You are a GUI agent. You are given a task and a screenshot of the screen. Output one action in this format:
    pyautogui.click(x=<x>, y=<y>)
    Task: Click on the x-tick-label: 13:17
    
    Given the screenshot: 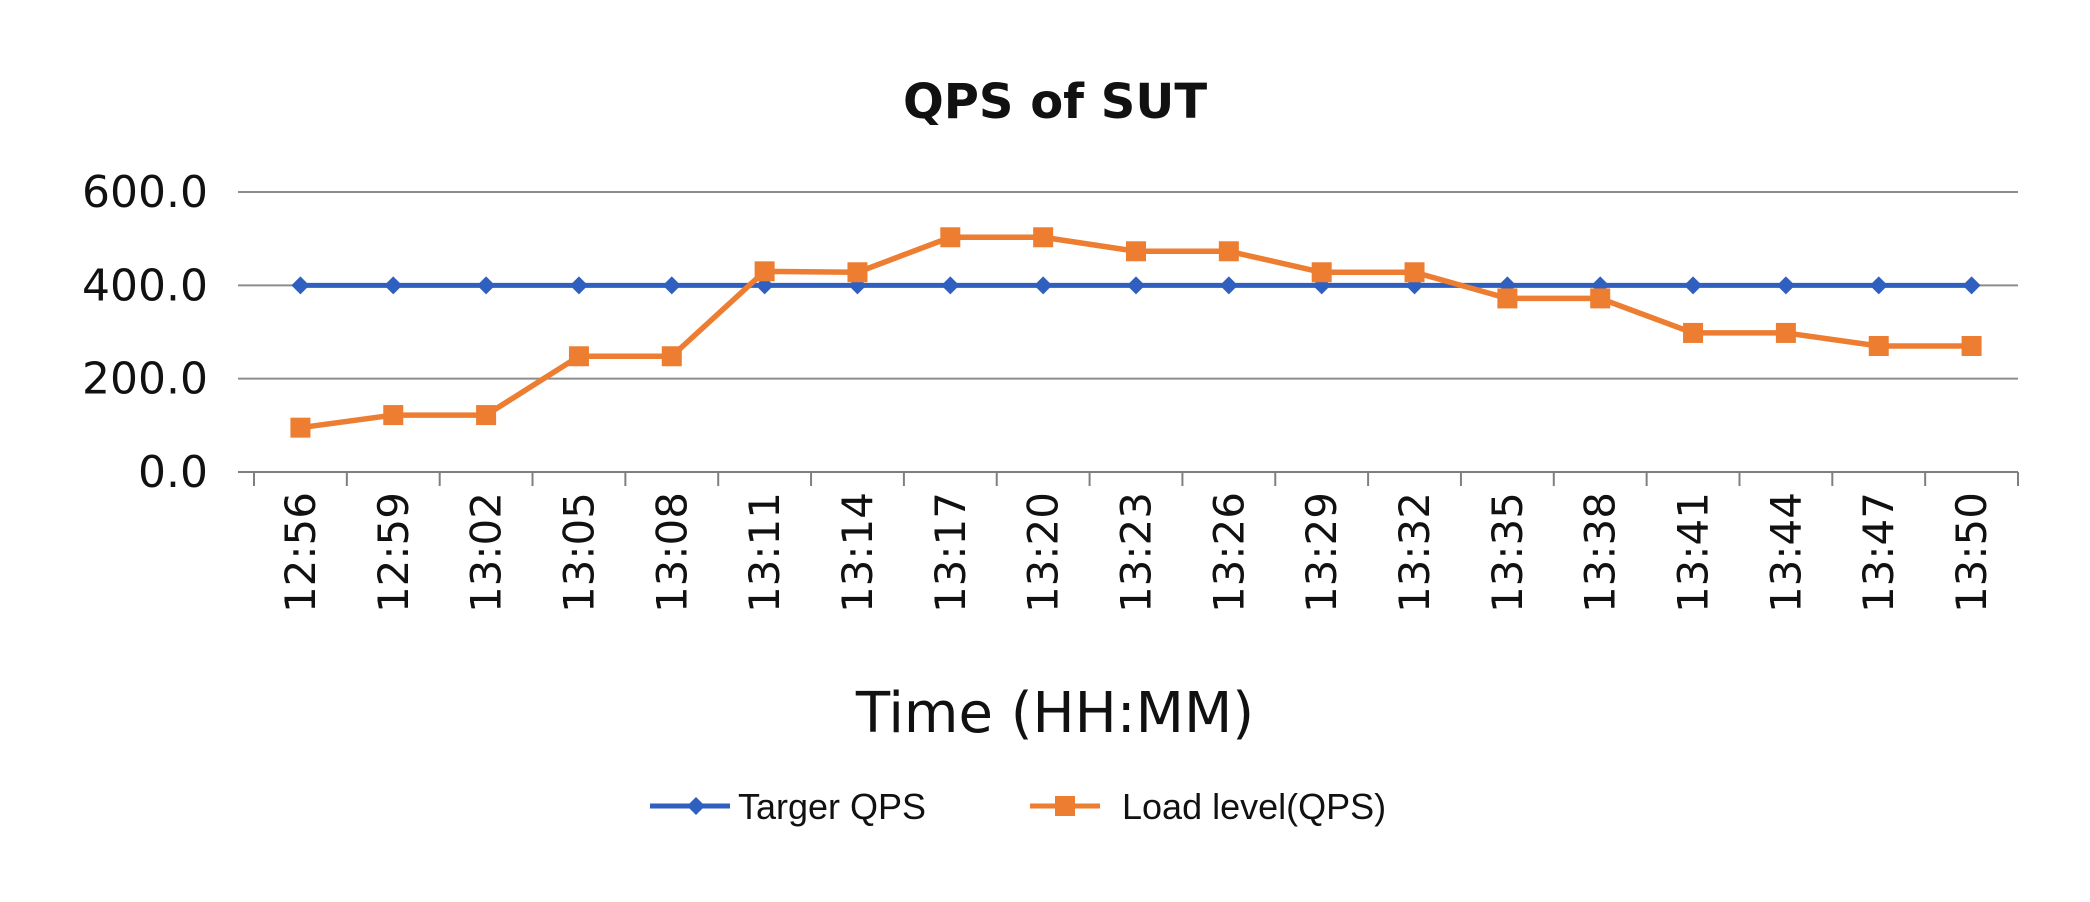 What is the action you would take?
    pyautogui.click(x=950, y=552)
    